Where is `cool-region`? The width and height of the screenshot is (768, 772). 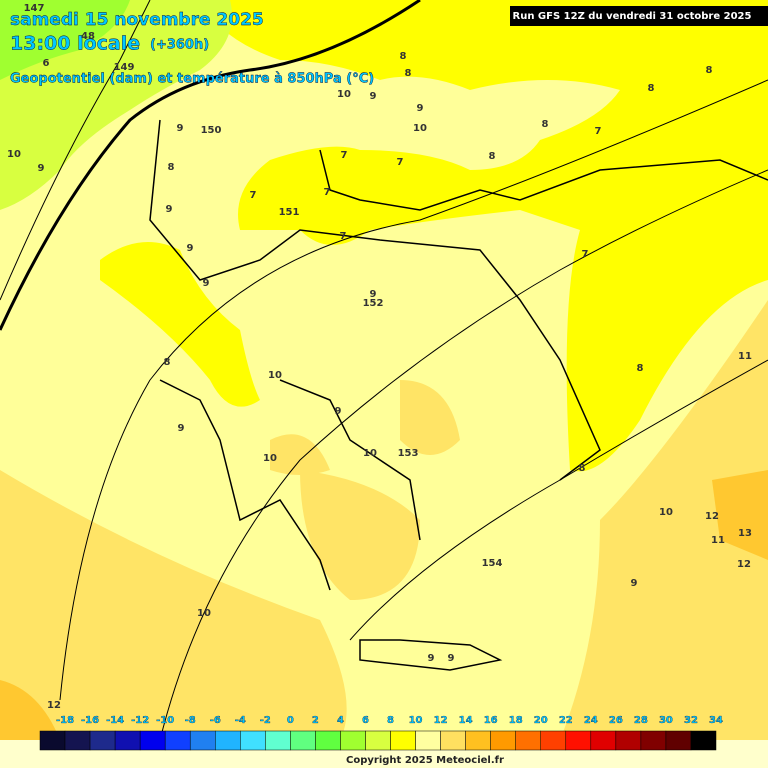 cool-region is located at coordinates (180, 324).